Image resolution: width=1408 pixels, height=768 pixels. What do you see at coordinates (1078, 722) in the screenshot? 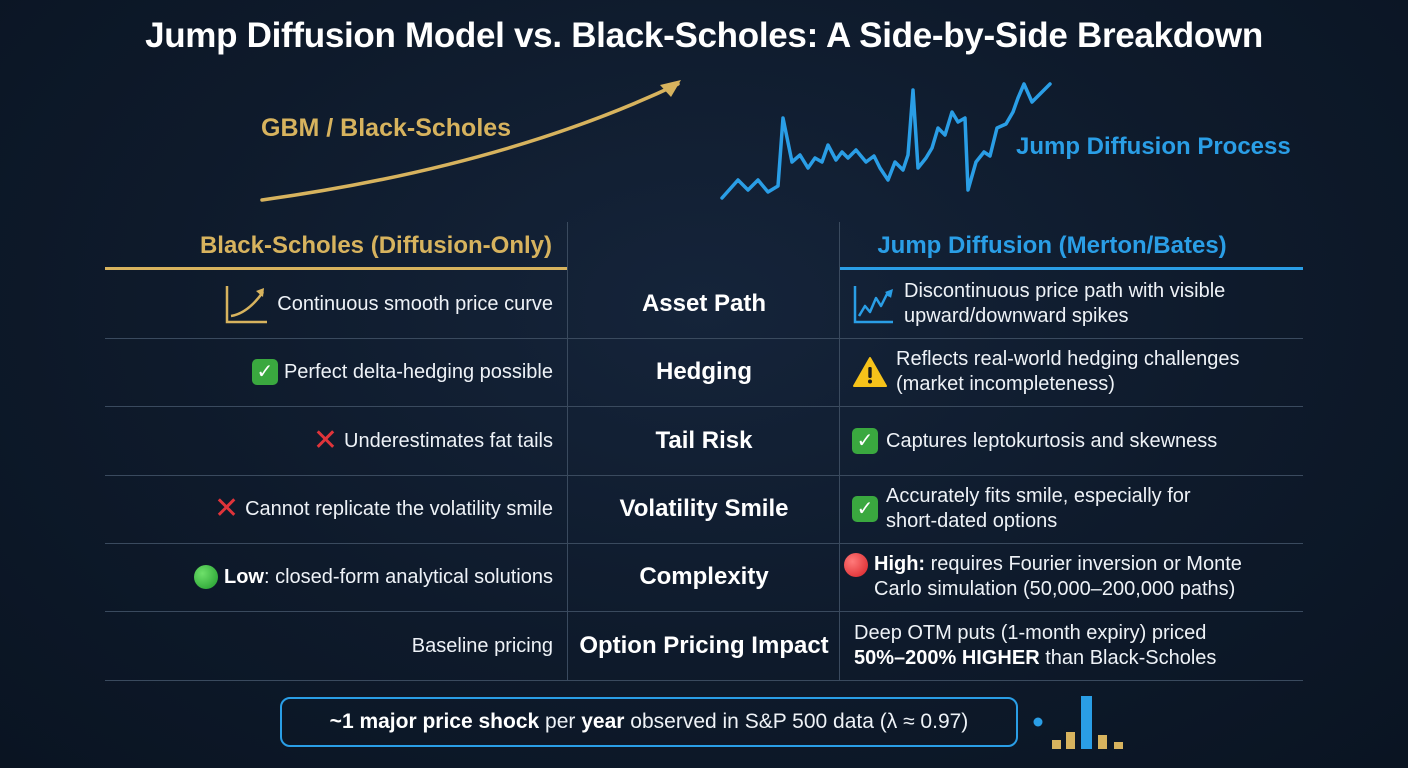
I see `histogram-icon` at bounding box center [1078, 722].